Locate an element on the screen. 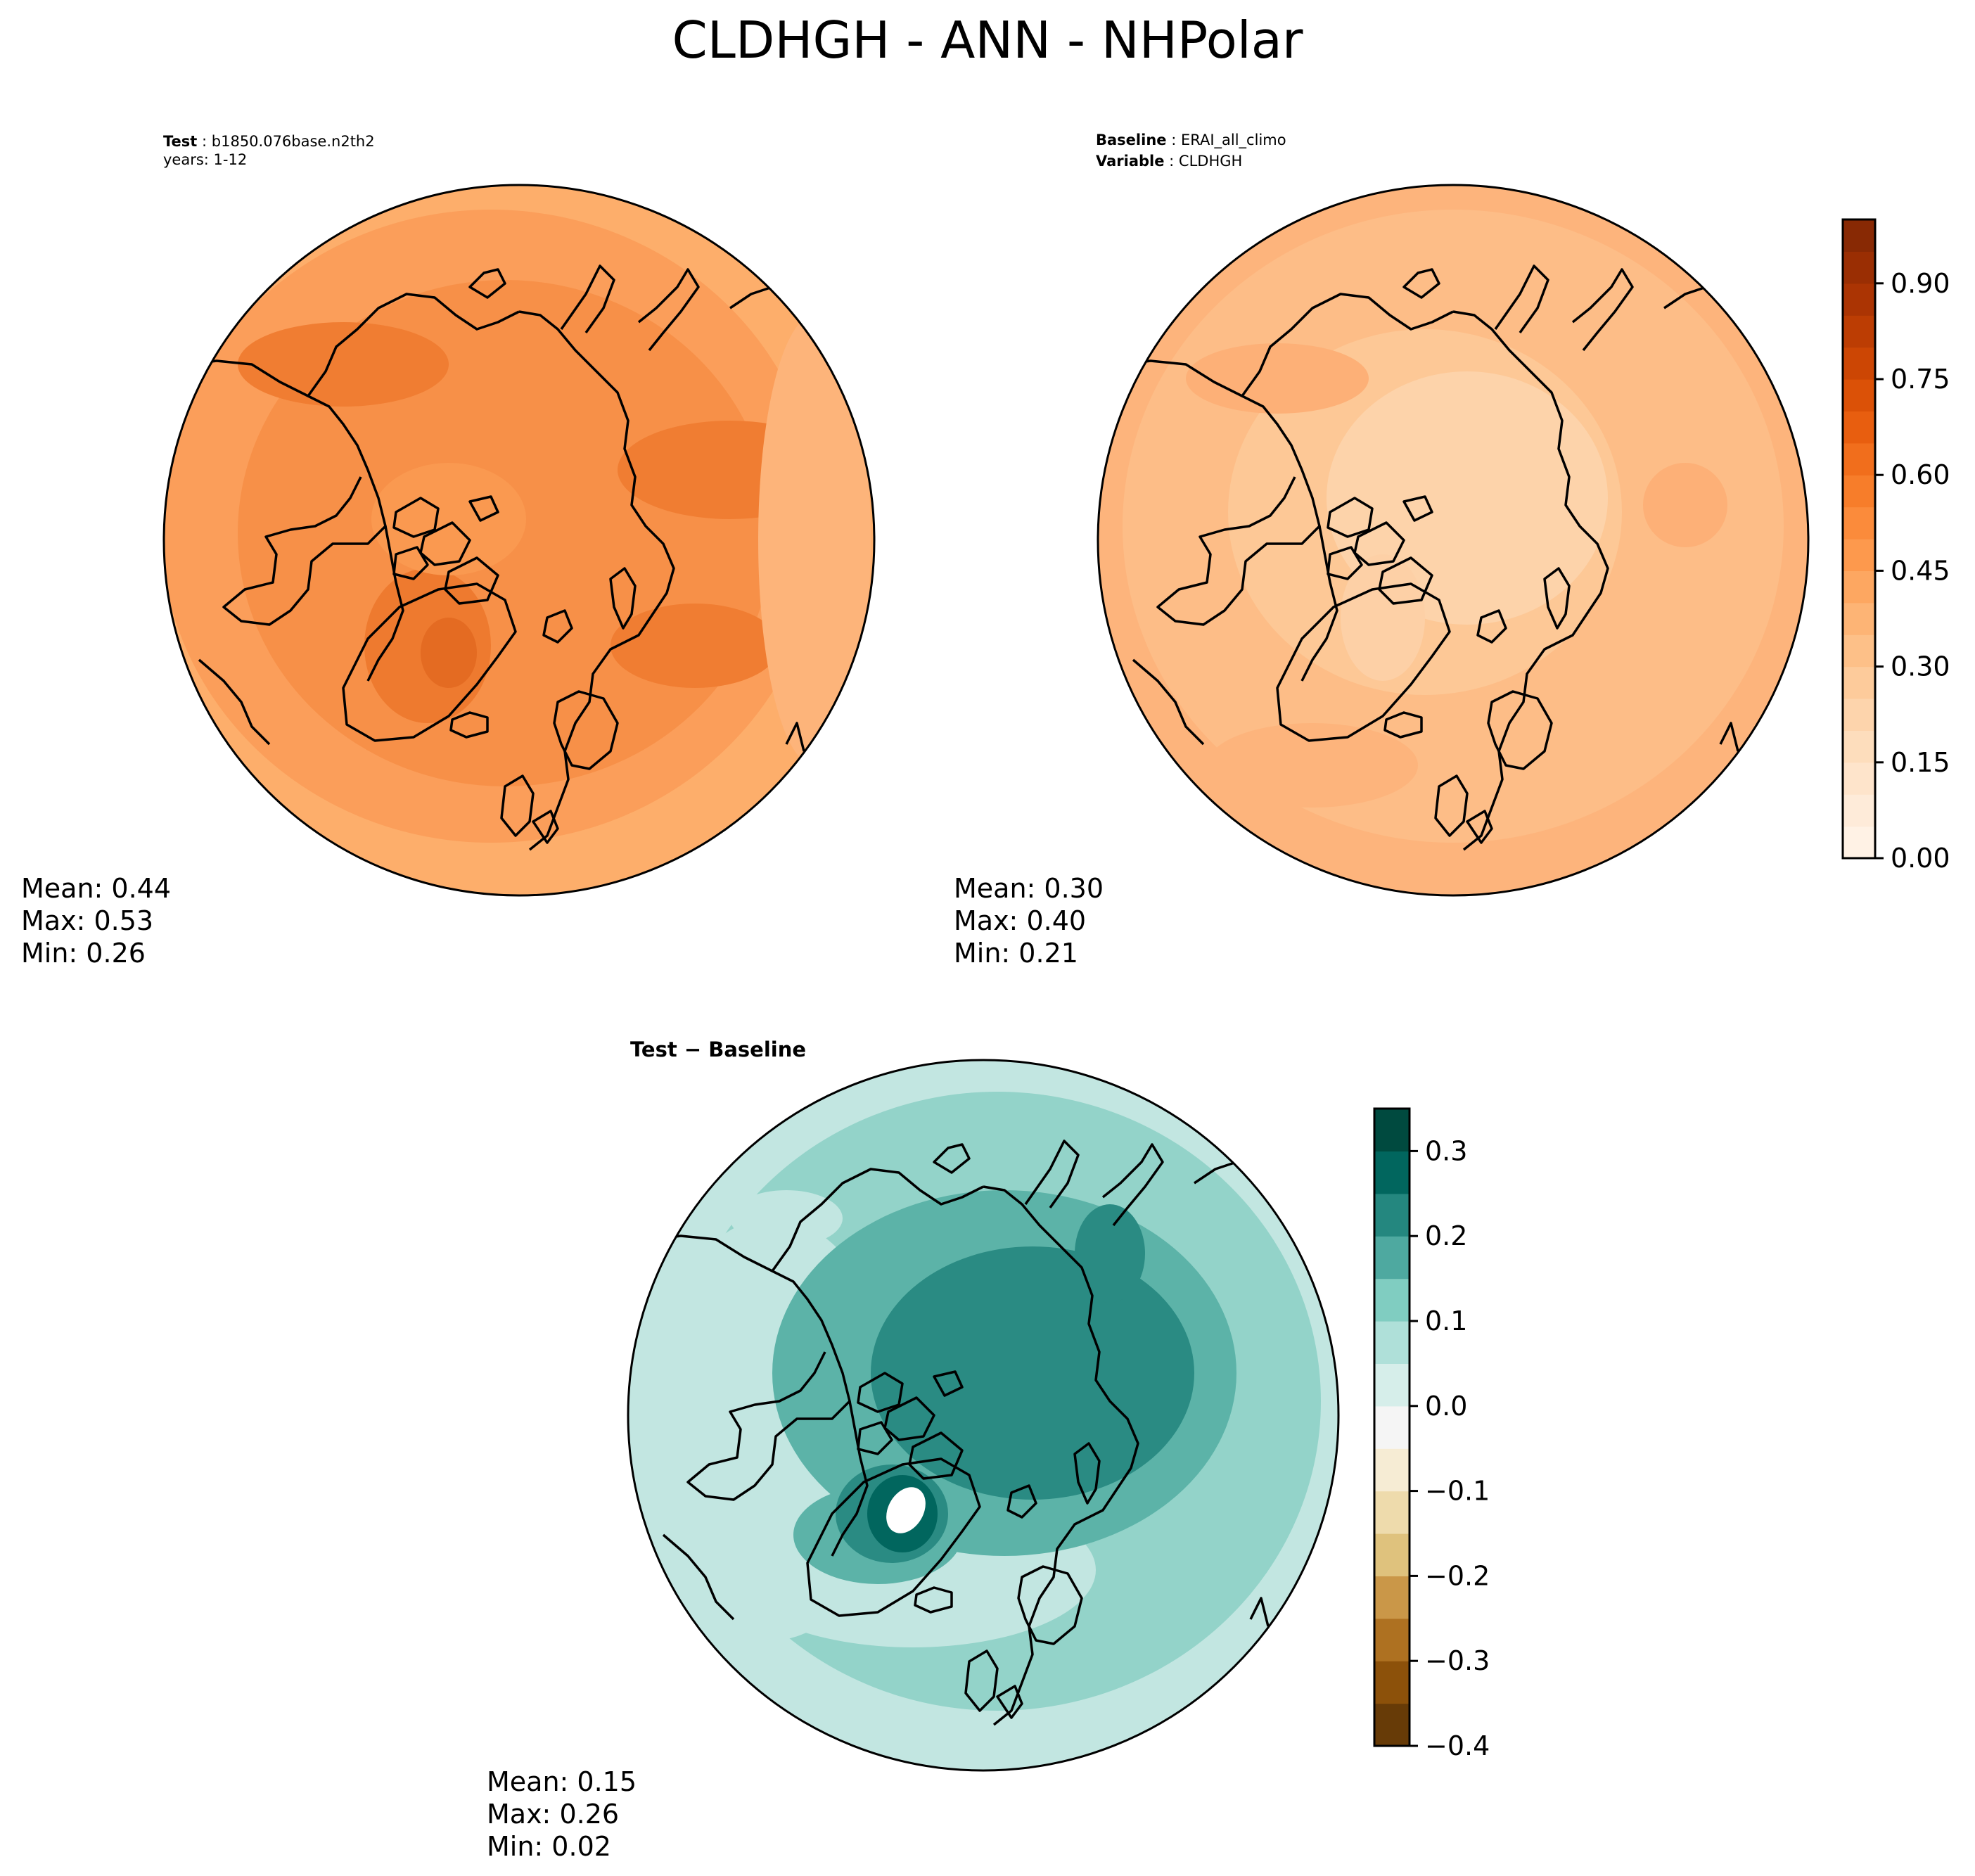 The width and height of the screenshot is (1975, 1876). test-header-line1: Test : b1850.076base.n2th2 is located at coordinates (269, 141).